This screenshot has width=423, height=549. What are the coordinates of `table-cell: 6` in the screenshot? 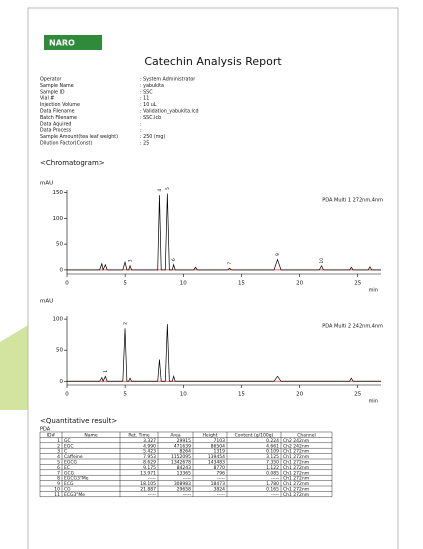 It's located at (58, 468).